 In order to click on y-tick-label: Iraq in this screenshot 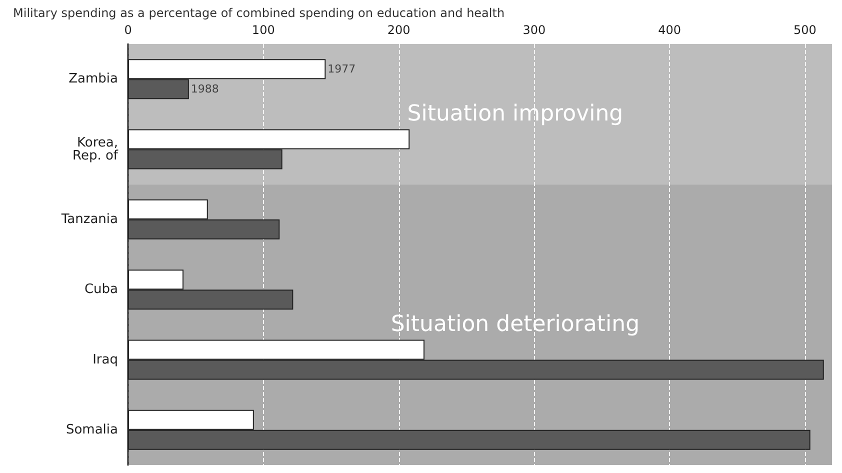, I will do `click(105, 360)`.